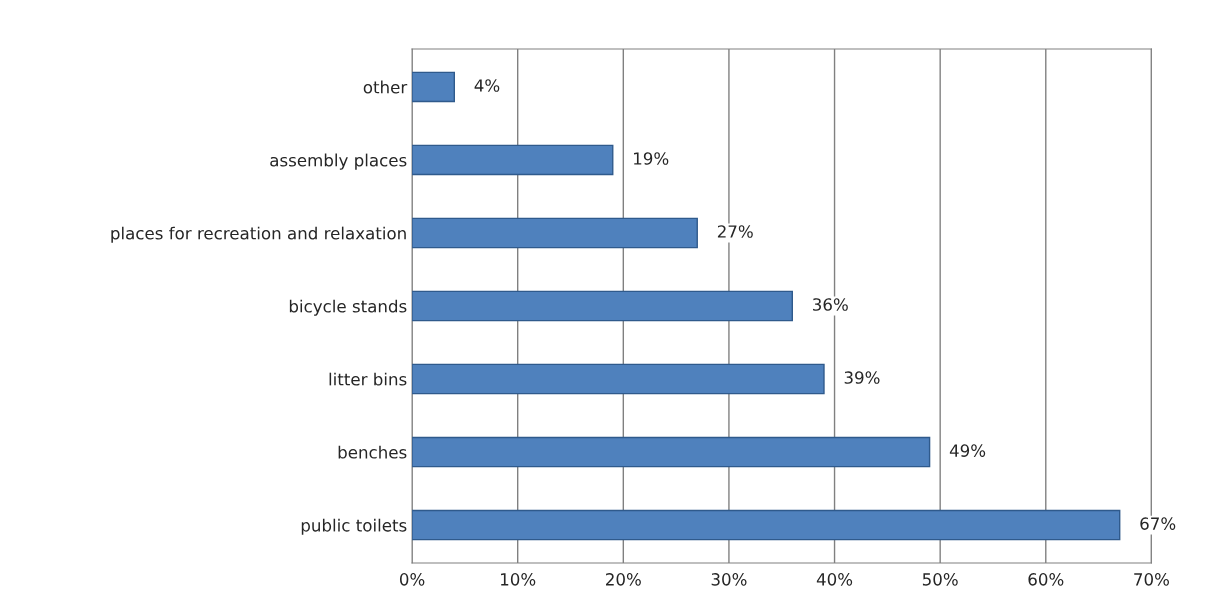 This screenshot has height=612, width=1212. I want to click on data-label: 27%, so click(735, 231).